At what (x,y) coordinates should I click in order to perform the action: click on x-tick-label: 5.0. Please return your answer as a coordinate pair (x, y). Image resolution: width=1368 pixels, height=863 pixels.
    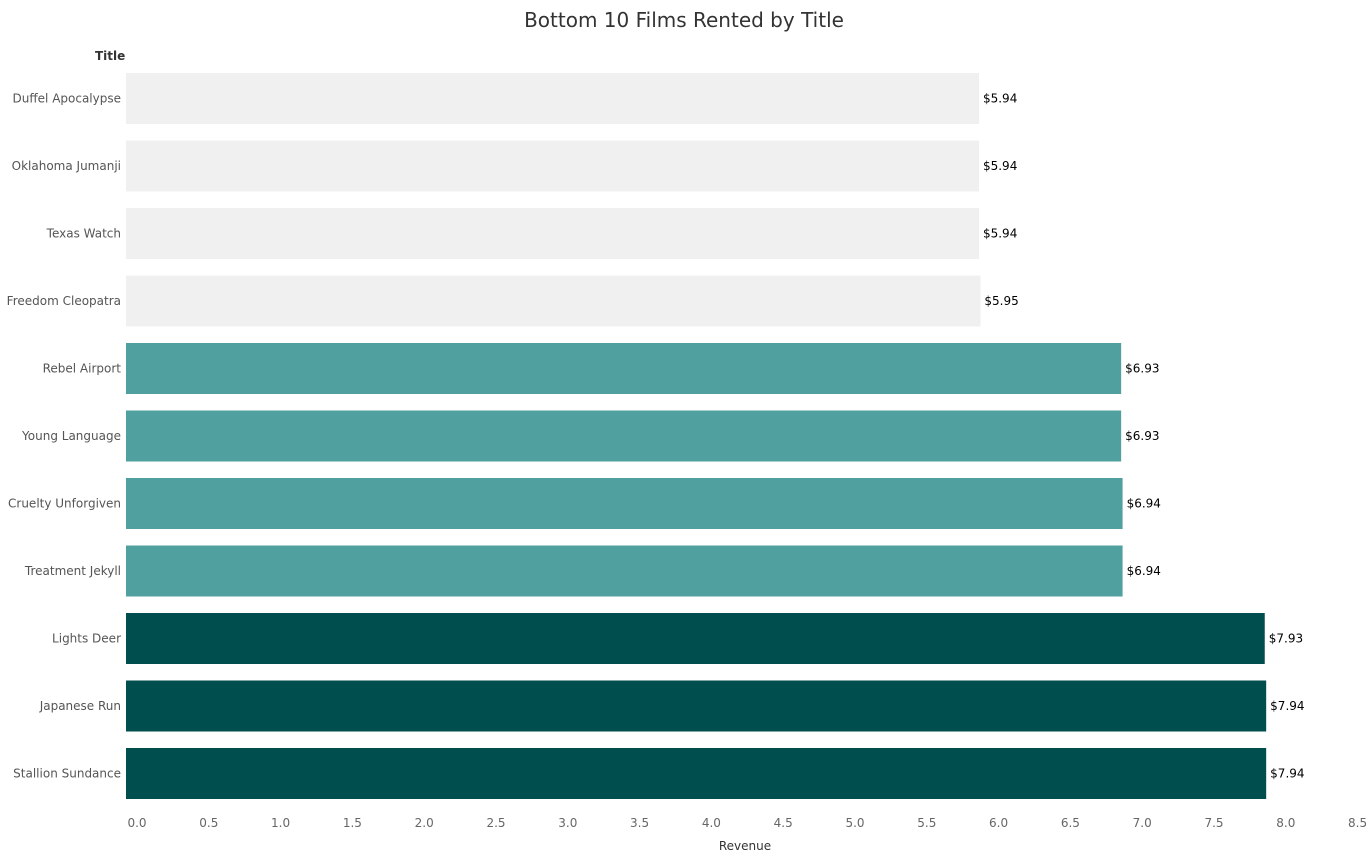
    Looking at the image, I should click on (854, 823).